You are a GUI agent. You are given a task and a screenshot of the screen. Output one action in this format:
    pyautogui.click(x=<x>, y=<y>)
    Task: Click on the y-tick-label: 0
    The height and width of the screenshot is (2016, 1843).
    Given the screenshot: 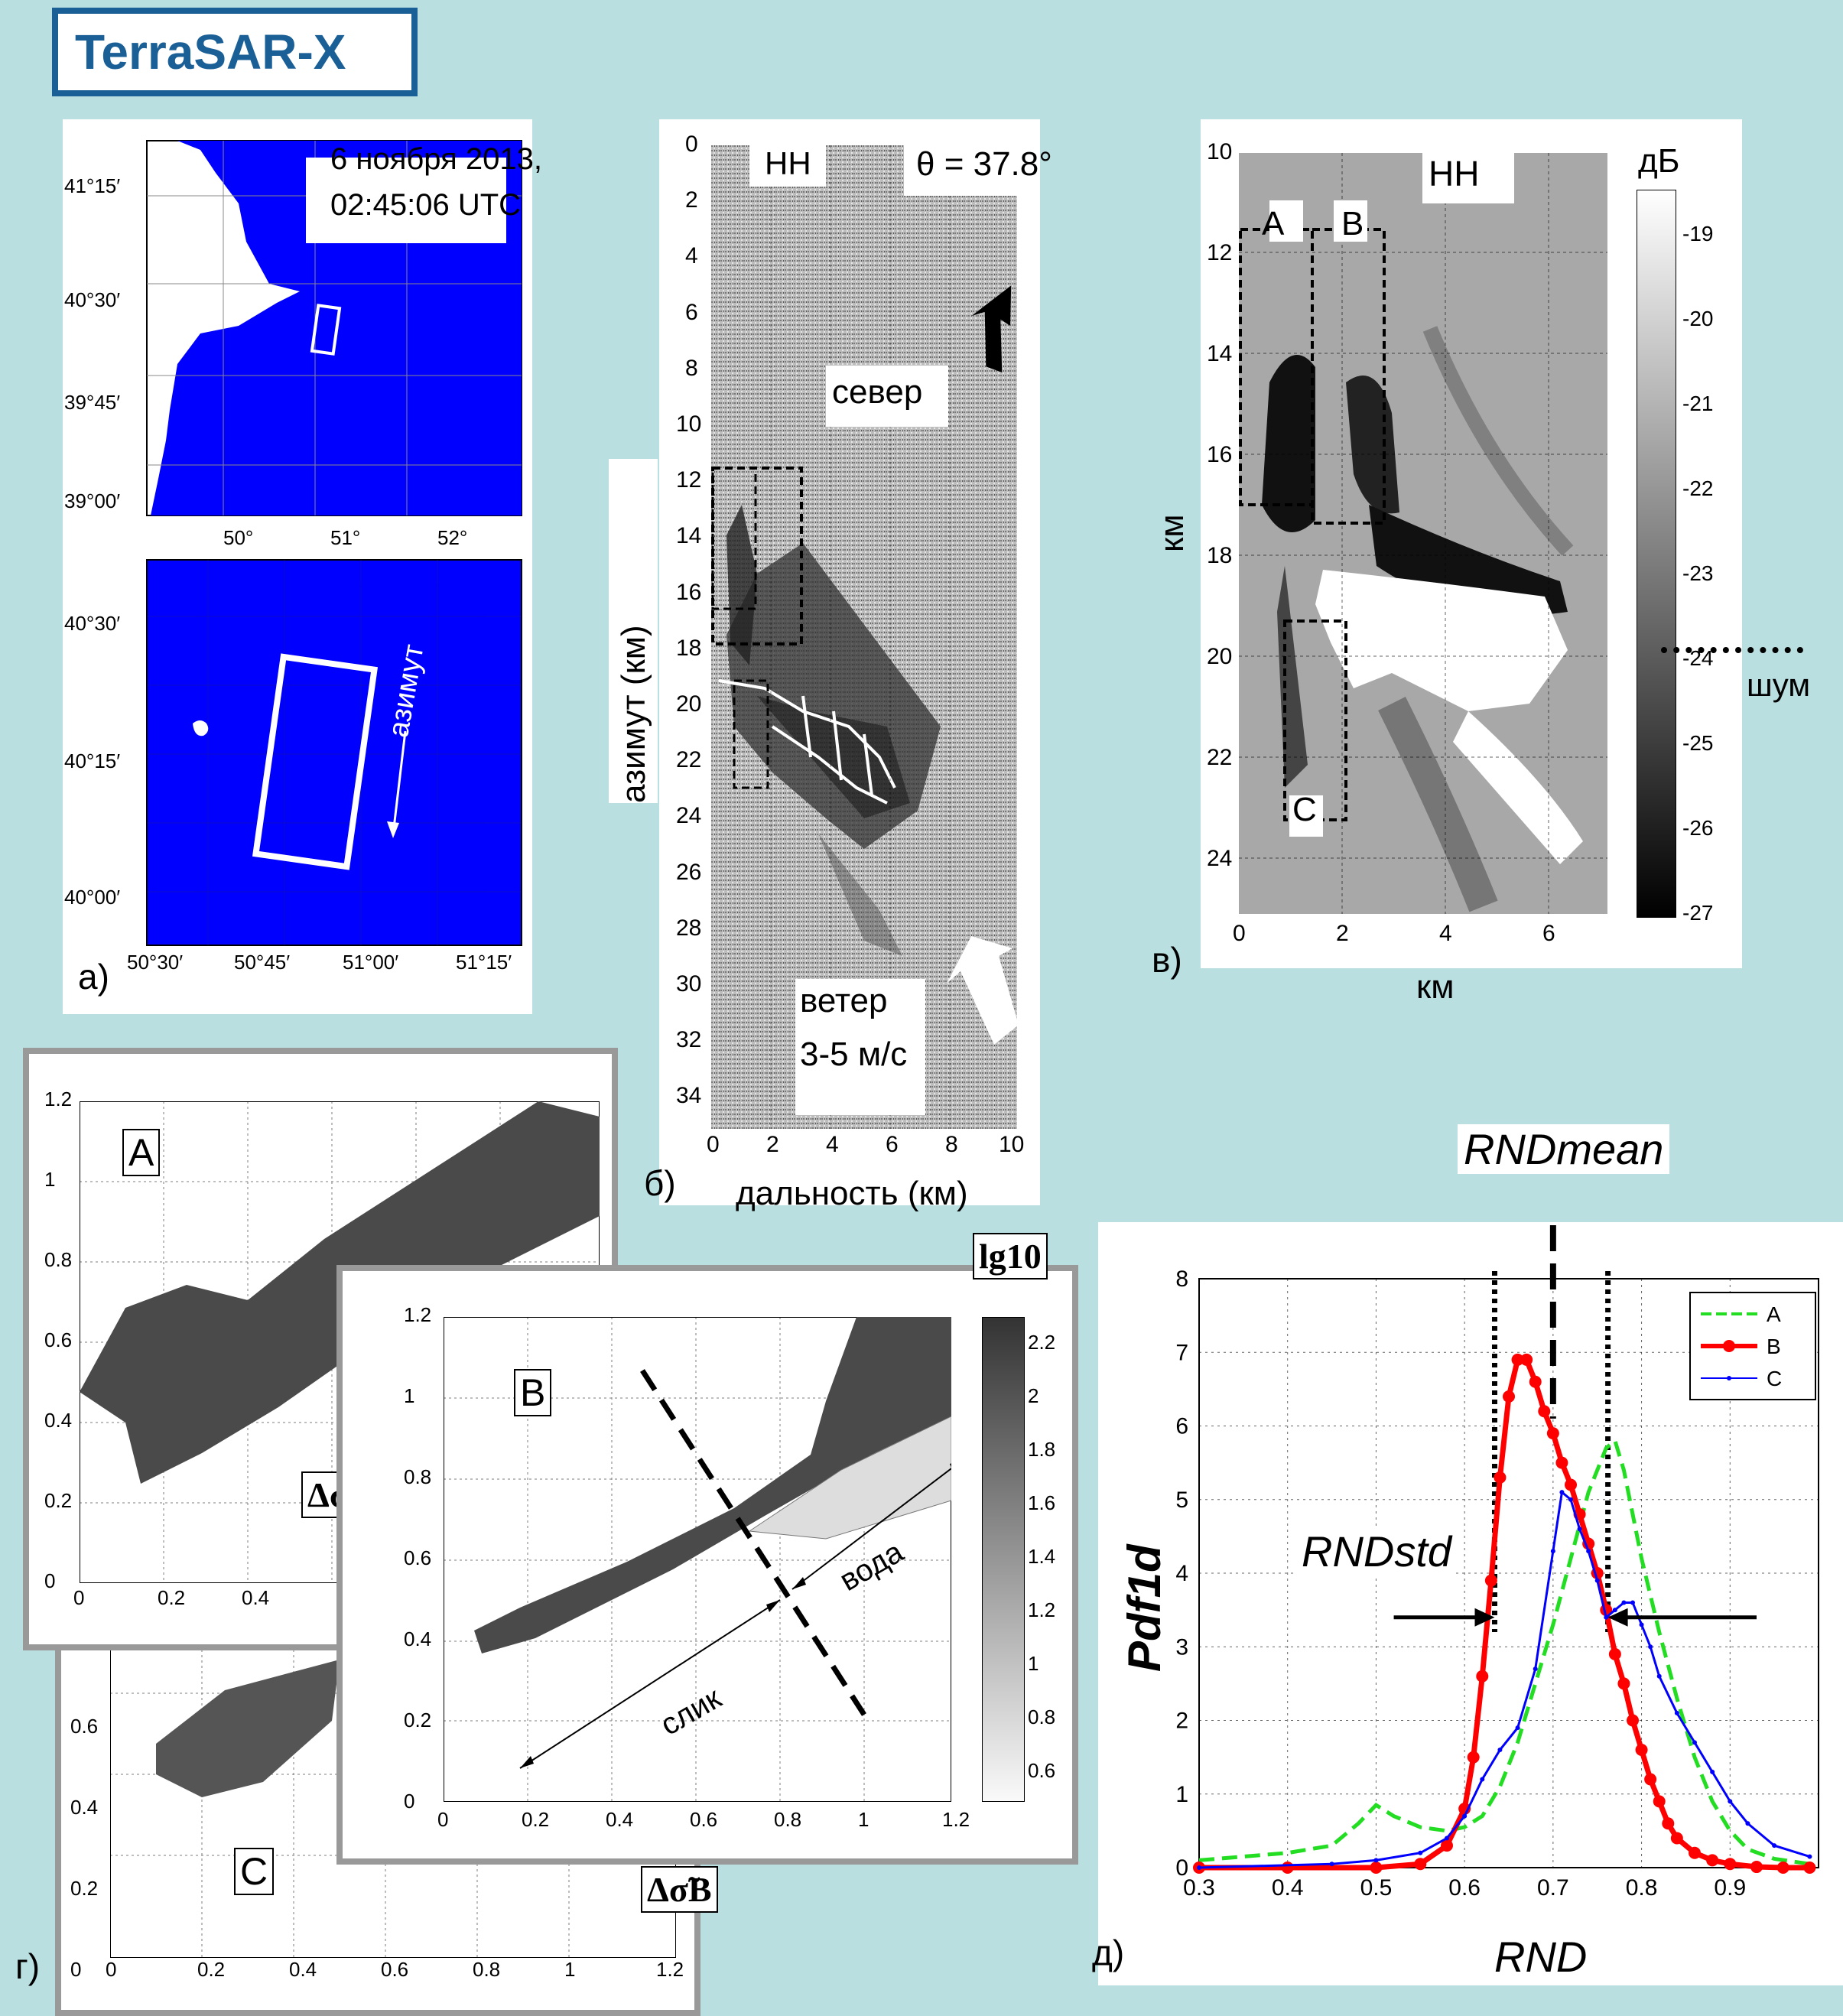 What is the action you would take?
    pyautogui.click(x=1181, y=1868)
    